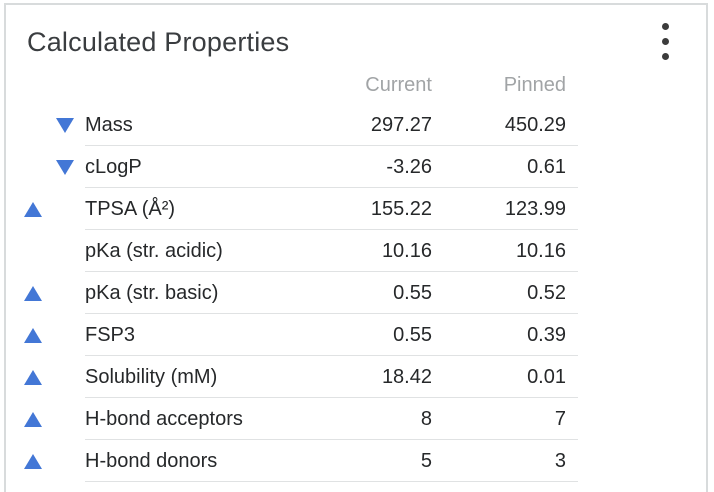 The image size is (714, 492). I want to click on property-pinned-value: 0.52, so click(546, 292).